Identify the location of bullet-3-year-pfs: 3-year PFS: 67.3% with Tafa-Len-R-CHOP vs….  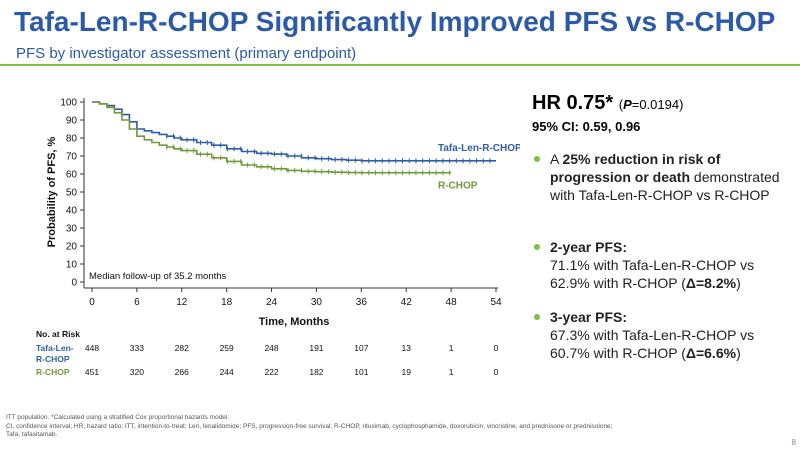
(665, 335).